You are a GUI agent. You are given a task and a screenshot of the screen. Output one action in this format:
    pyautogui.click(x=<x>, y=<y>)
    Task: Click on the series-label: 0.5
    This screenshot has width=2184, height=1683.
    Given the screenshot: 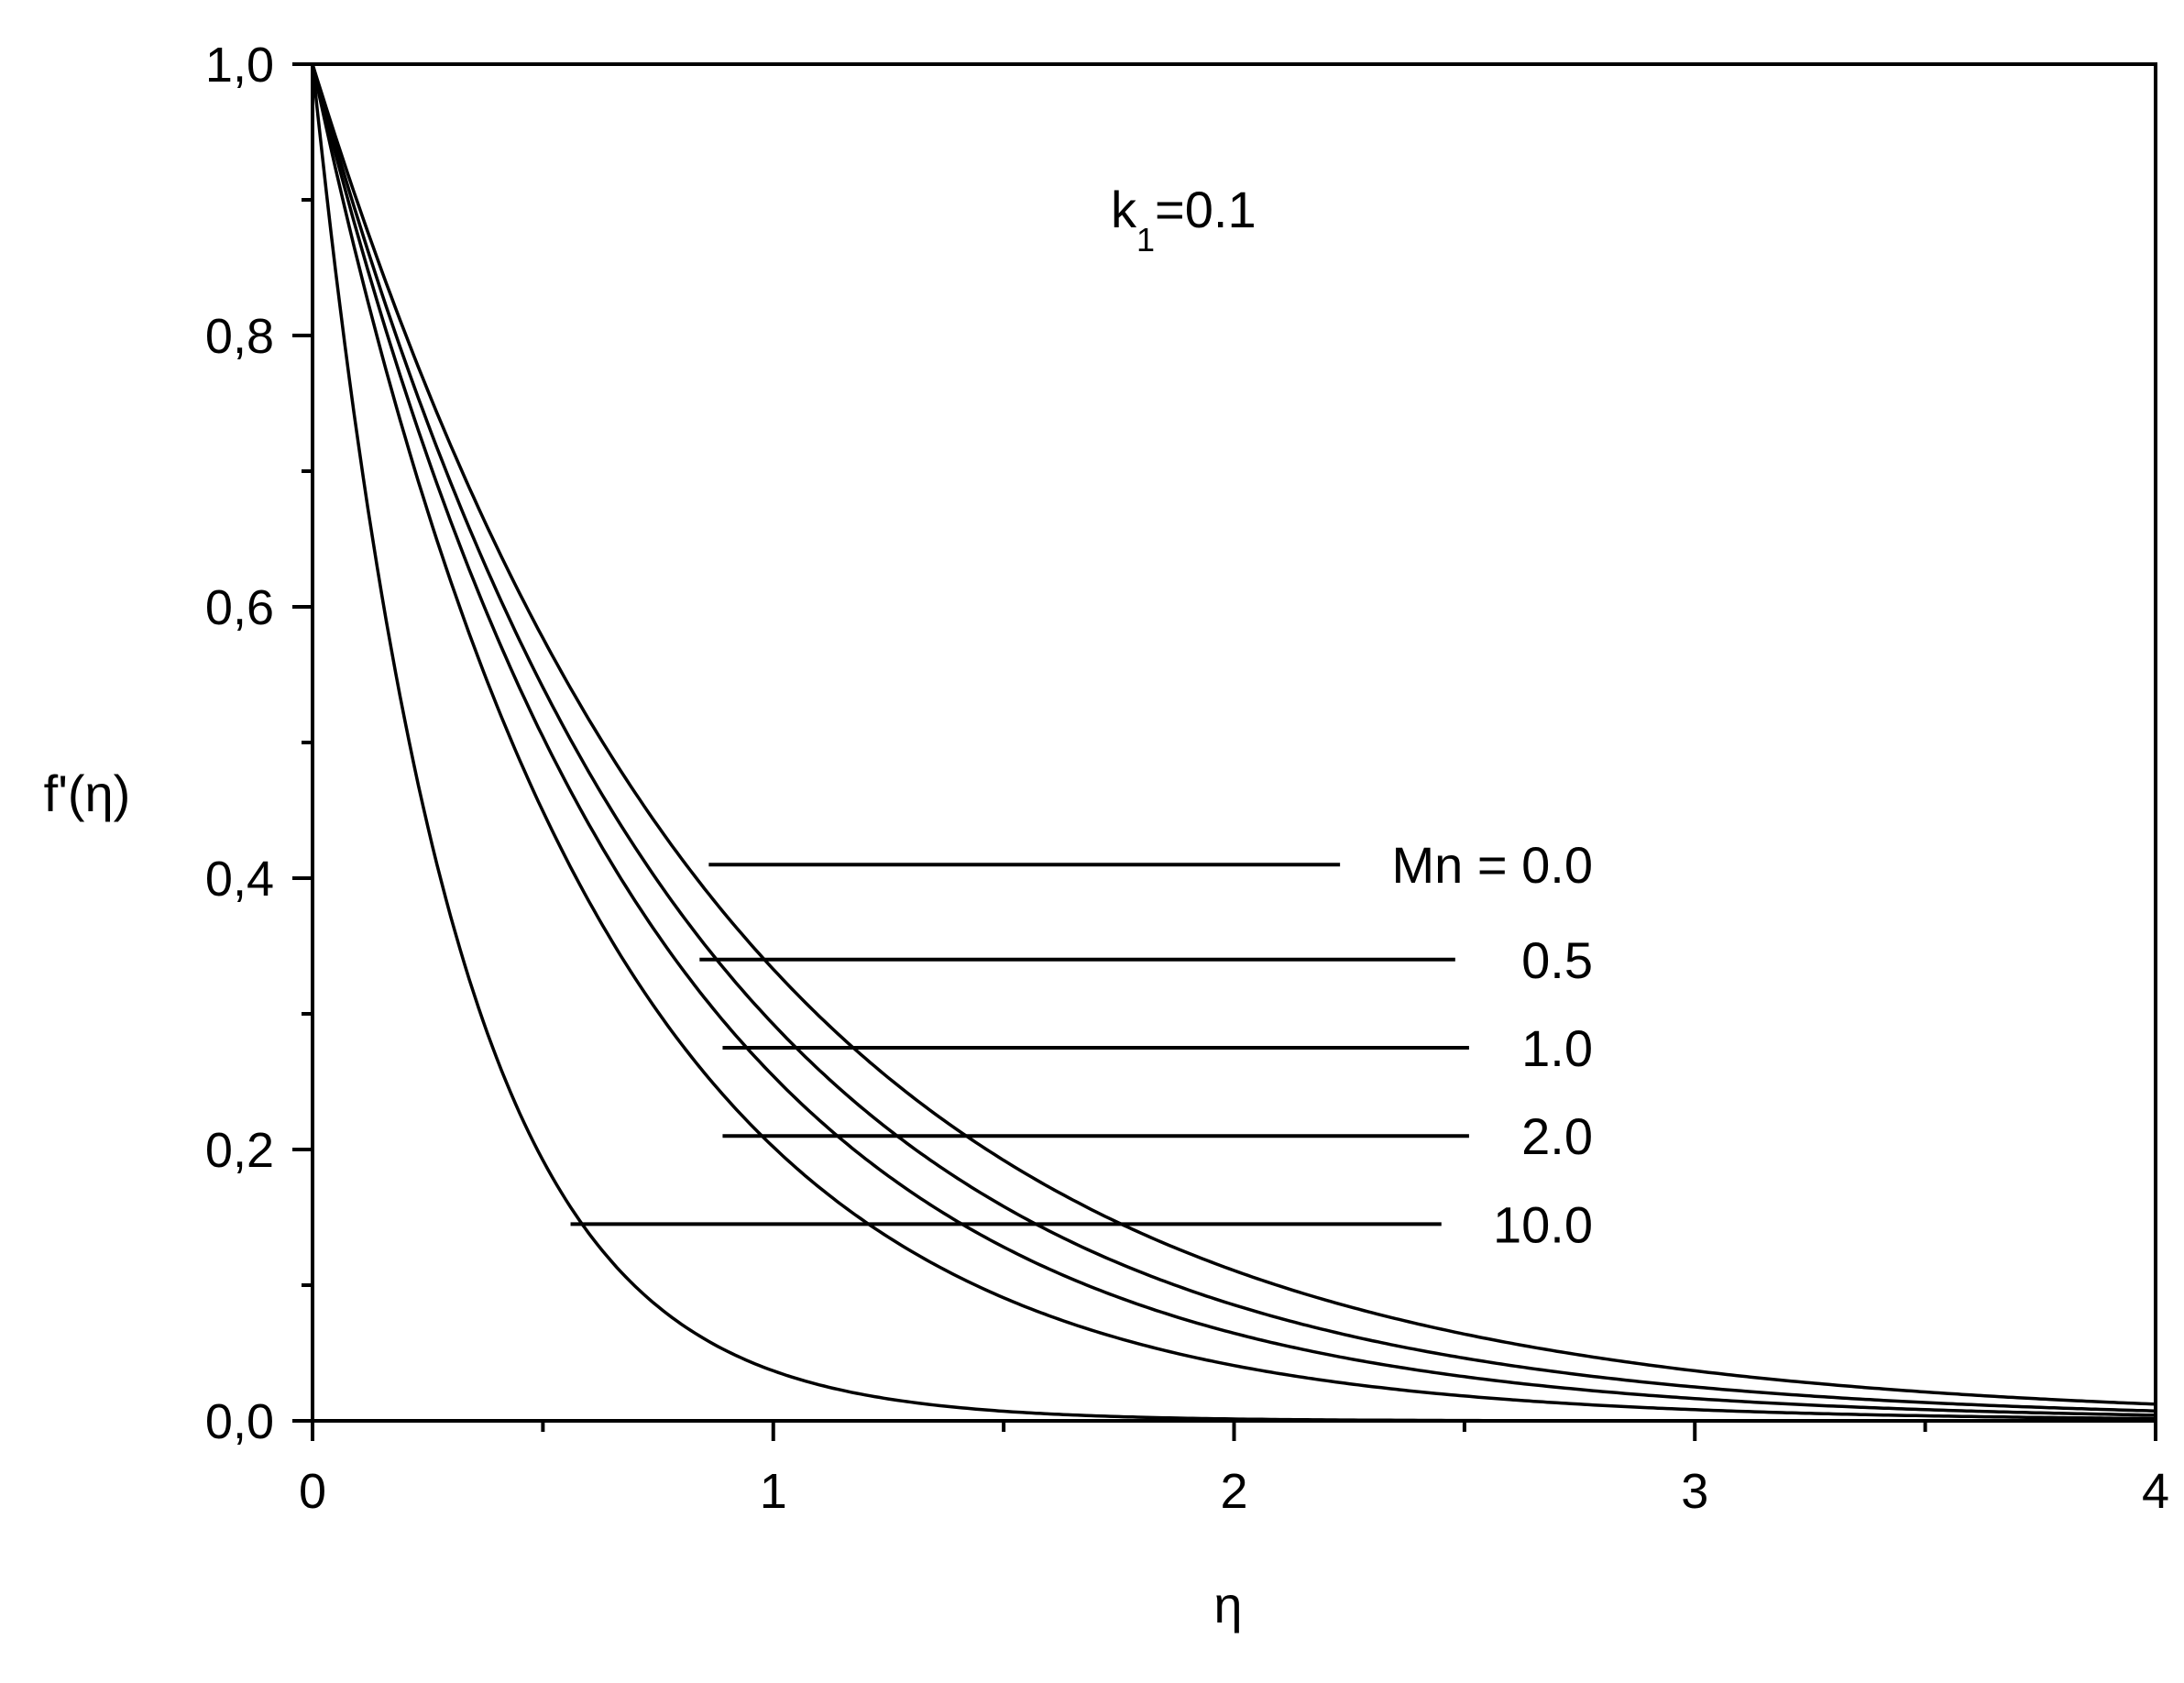 What is the action you would take?
    pyautogui.click(x=1557, y=960)
    